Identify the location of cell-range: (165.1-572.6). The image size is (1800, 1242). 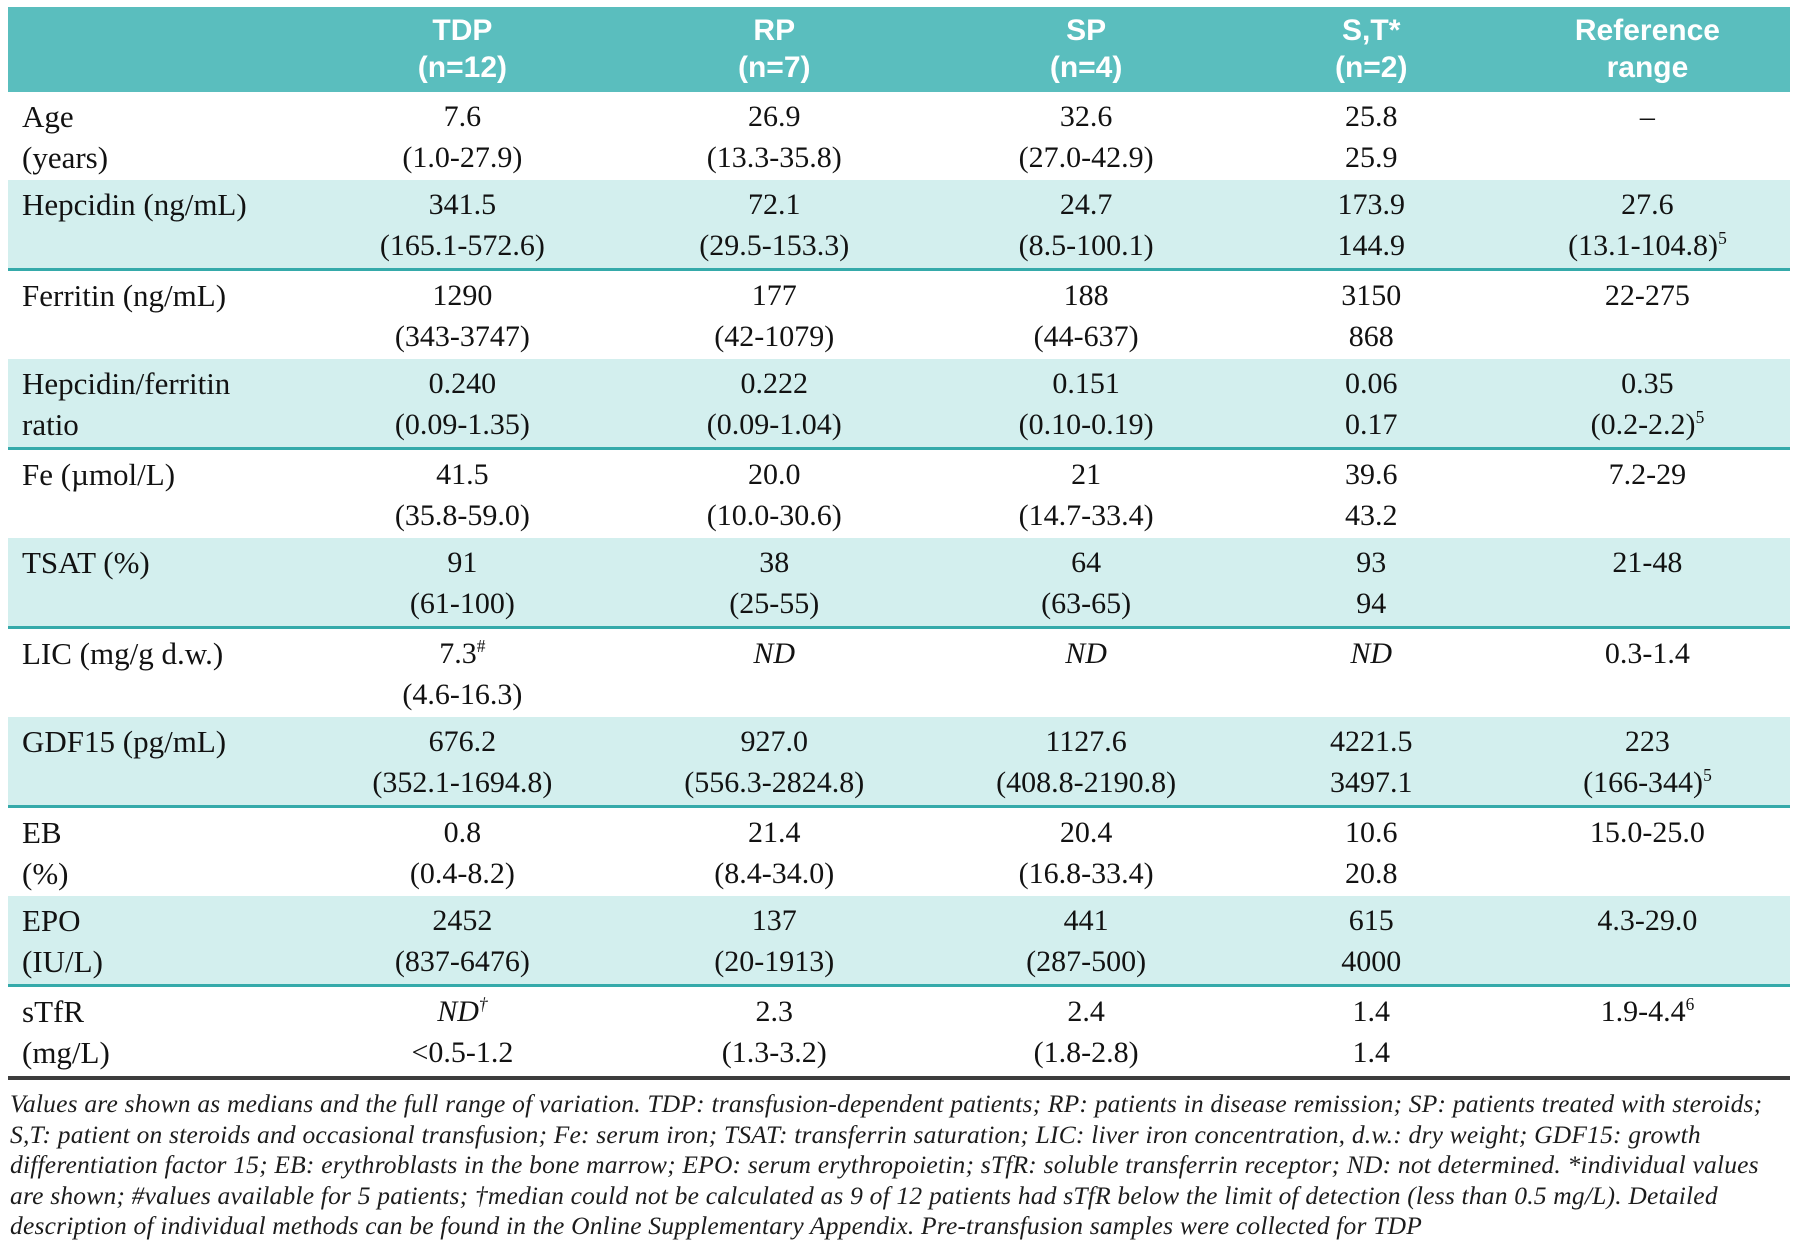
(462, 245).